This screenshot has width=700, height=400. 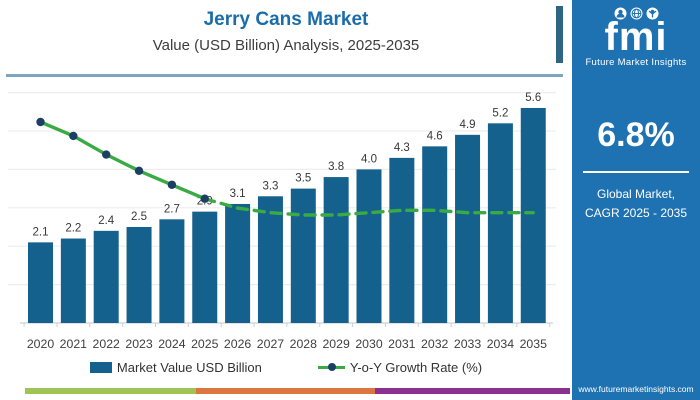 What do you see at coordinates (271, 344) in the screenshot?
I see `x-axis-label: 2027` at bounding box center [271, 344].